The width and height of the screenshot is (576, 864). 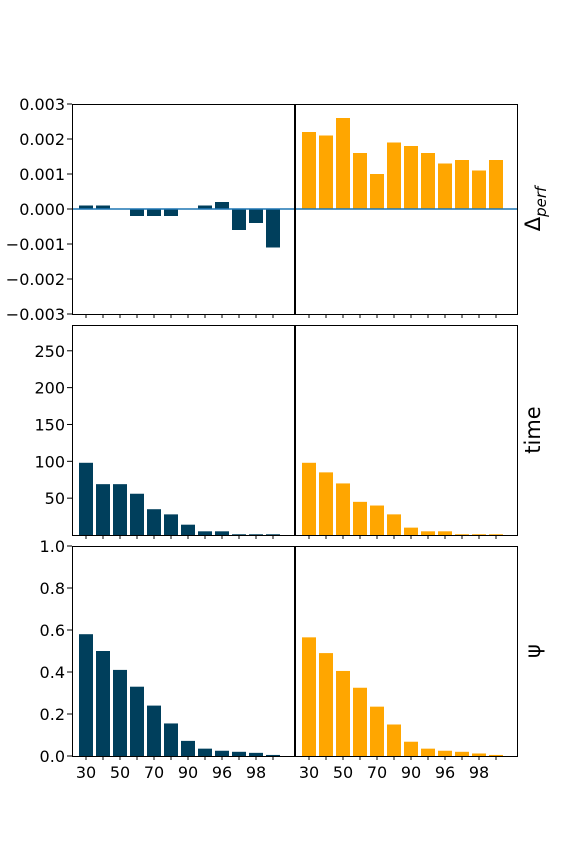 I want to click on y-tick-label: −0.001, so click(x=35, y=244).